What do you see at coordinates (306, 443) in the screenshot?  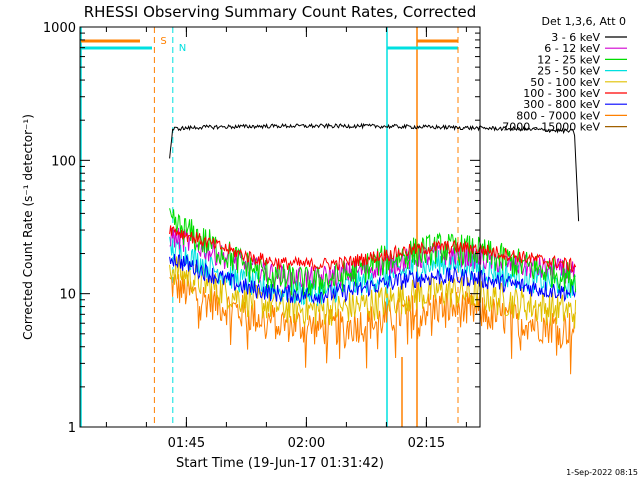 I see `x-tick-label: 02:00` at bounding box center [306, 443].